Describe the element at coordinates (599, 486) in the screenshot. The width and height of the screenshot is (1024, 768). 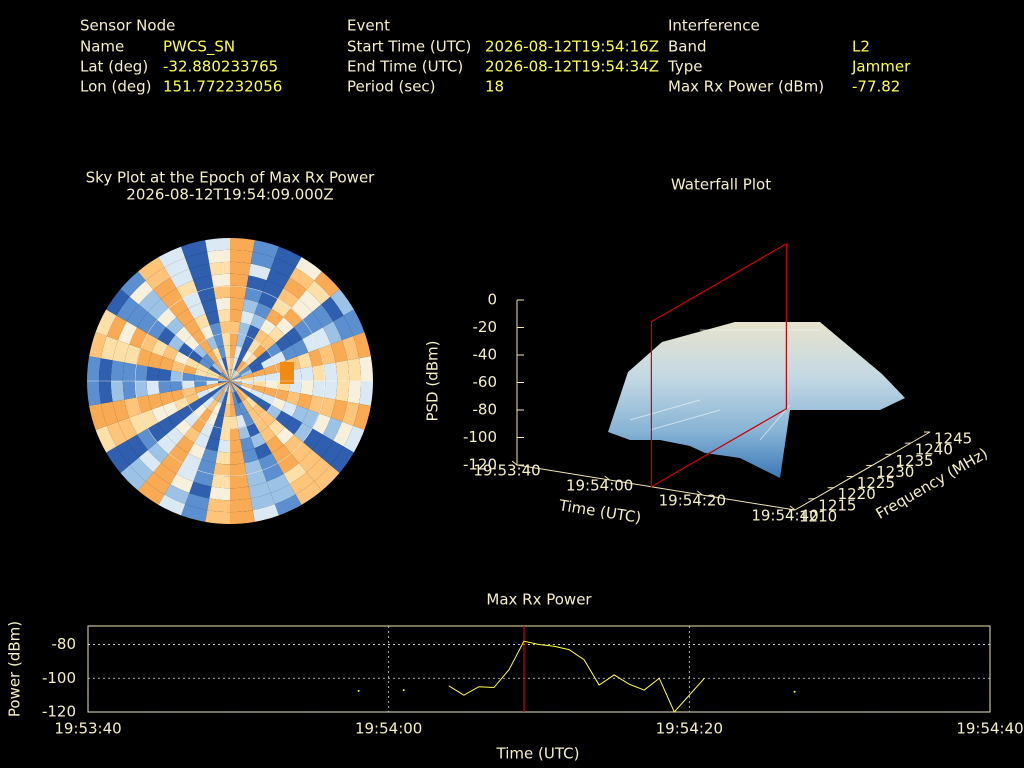
I see `time-tick-label: 19:54:00` at that location.